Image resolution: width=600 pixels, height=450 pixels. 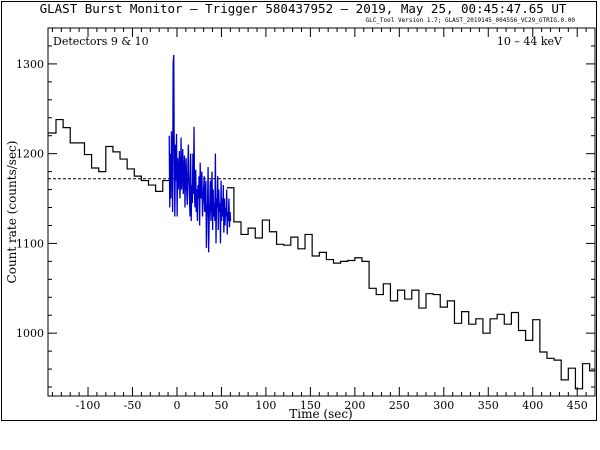 I want to click on energy-range-label: 10 – 44 keV, so click(x=530, y=41).